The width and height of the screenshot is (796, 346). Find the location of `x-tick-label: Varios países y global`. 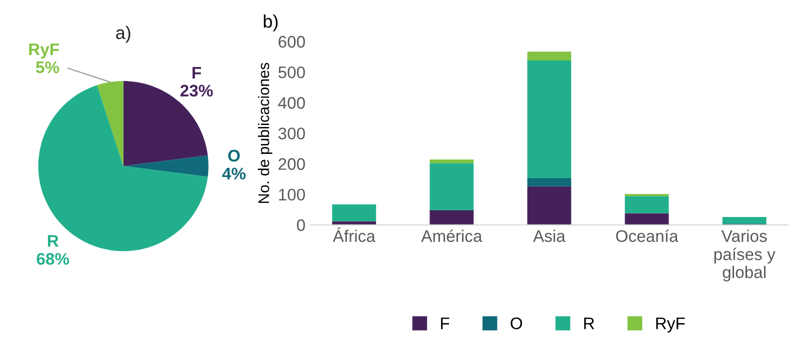

x-tick-label: Varios países y global is located at coordinates (745, 256).